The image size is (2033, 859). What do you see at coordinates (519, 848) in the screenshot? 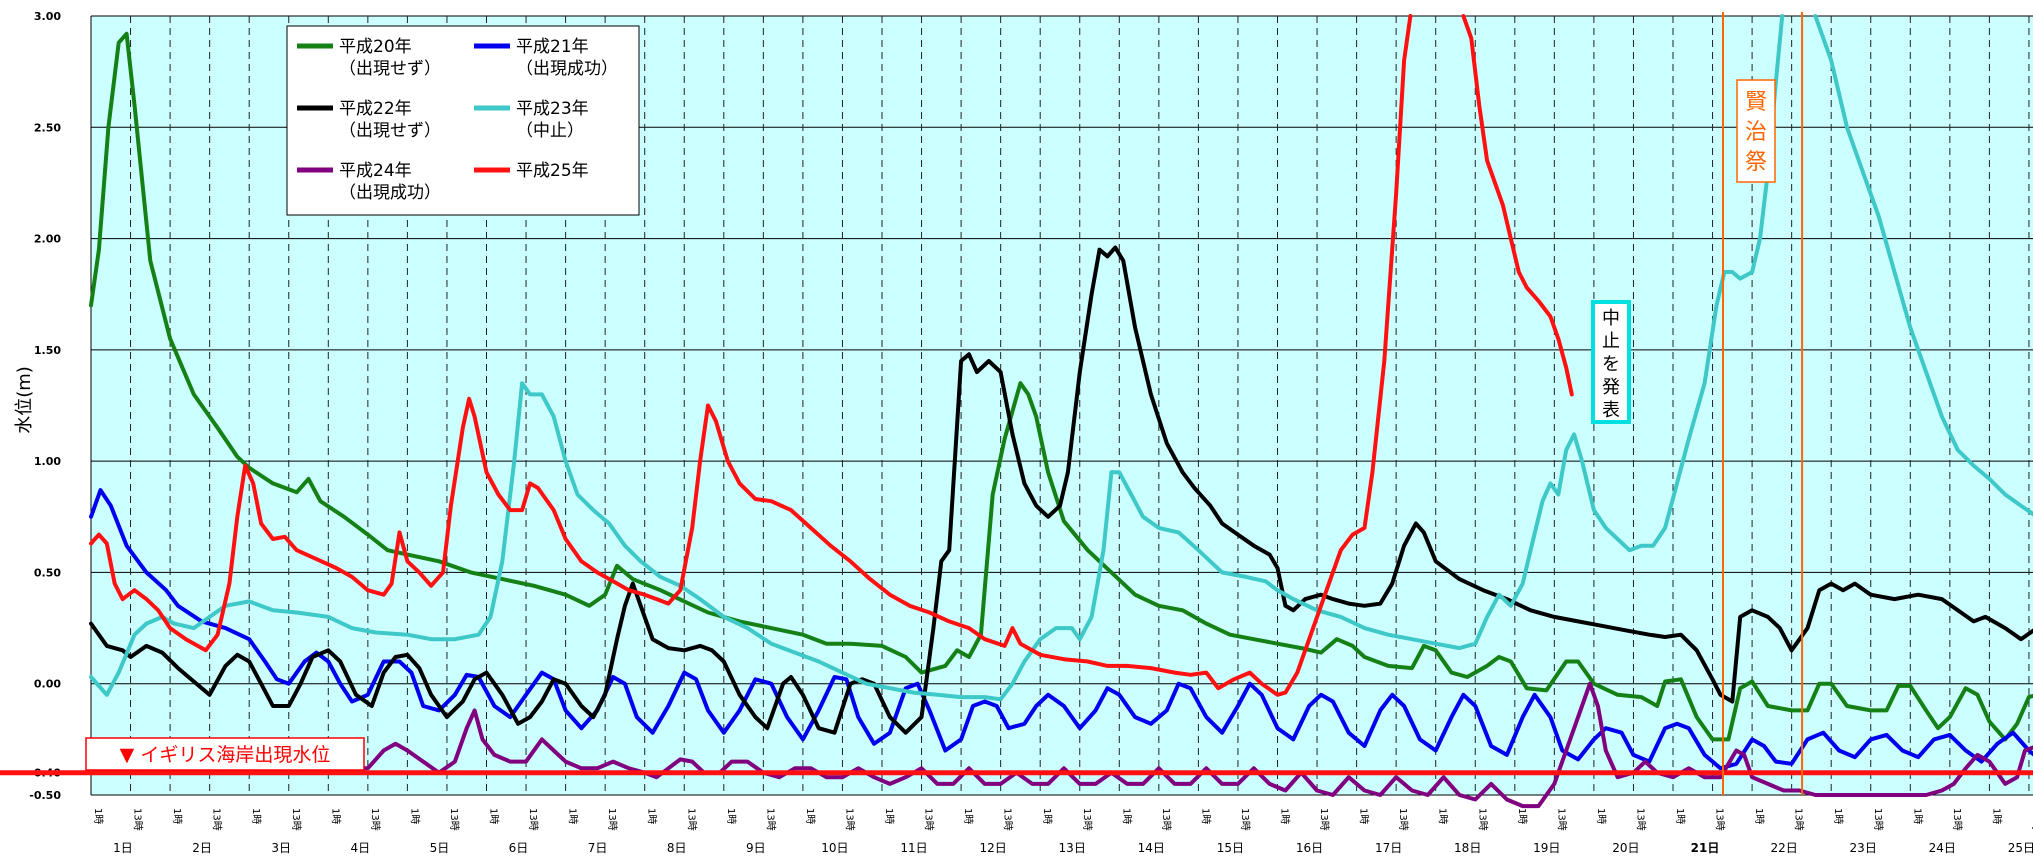
I see `x-tick-day: 6日` at bounding box center [519, 848].